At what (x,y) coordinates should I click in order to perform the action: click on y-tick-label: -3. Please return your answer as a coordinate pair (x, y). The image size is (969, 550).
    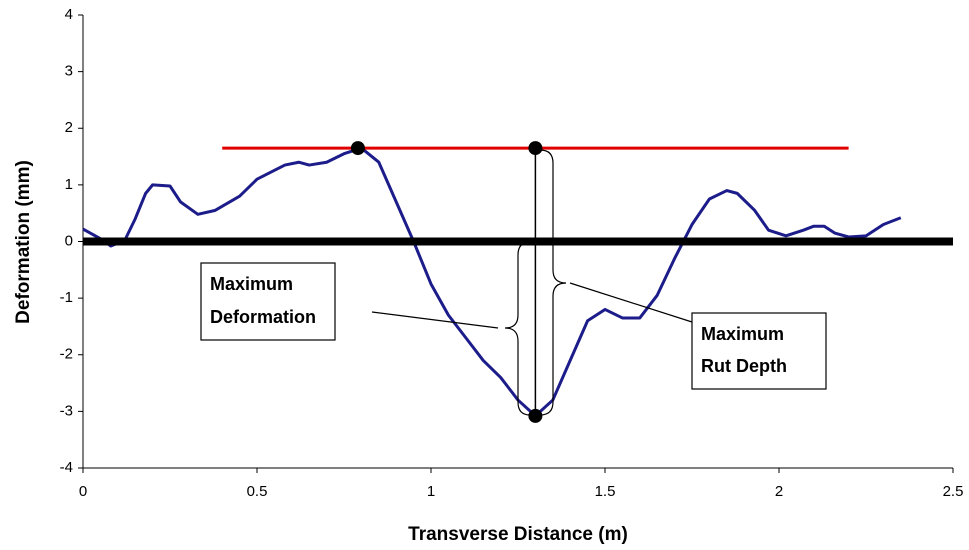
    Looking at the image, I should click on (66, 410).